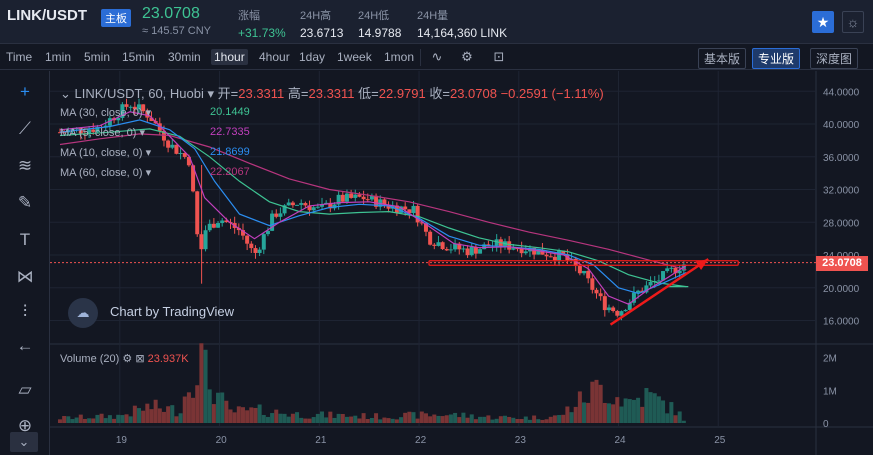 Image resolution: width=873 pixels, height=455 pixels. I want to click on interval-1day: 1day, so click(312, 57).